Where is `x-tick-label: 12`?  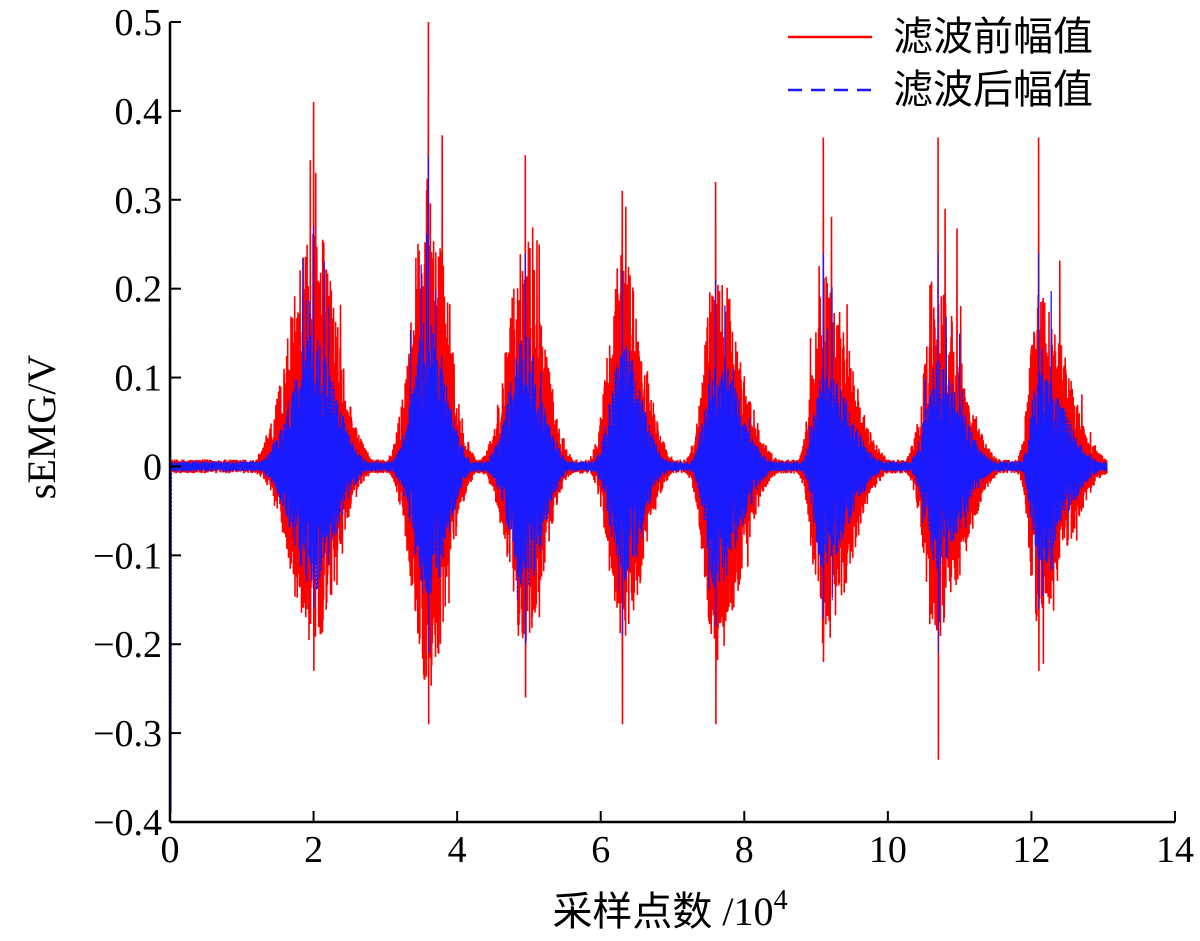 x-tick-label: 12 is located at coordinates (1031, 850).